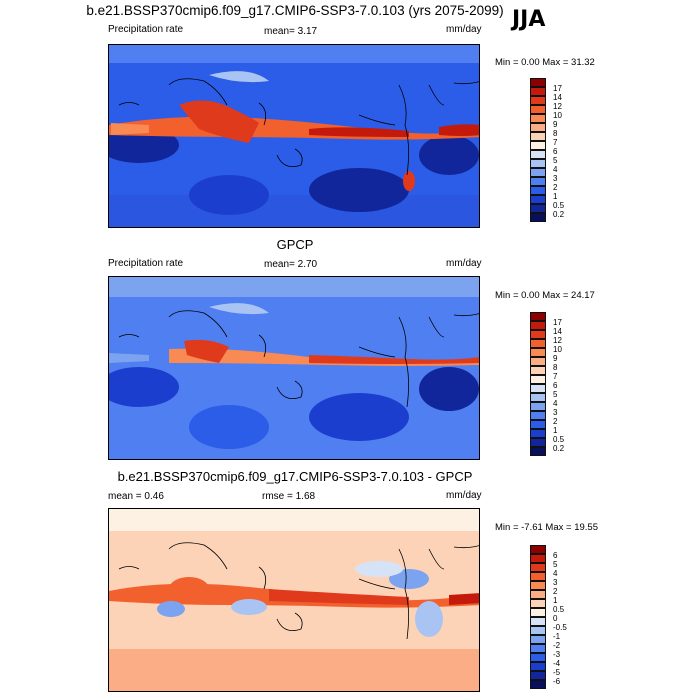 The width and height of the screenshot is (700, 700). Describe the element at coordinates (529, 19) in the screenshot. I see `season-label: JJA` at that location.